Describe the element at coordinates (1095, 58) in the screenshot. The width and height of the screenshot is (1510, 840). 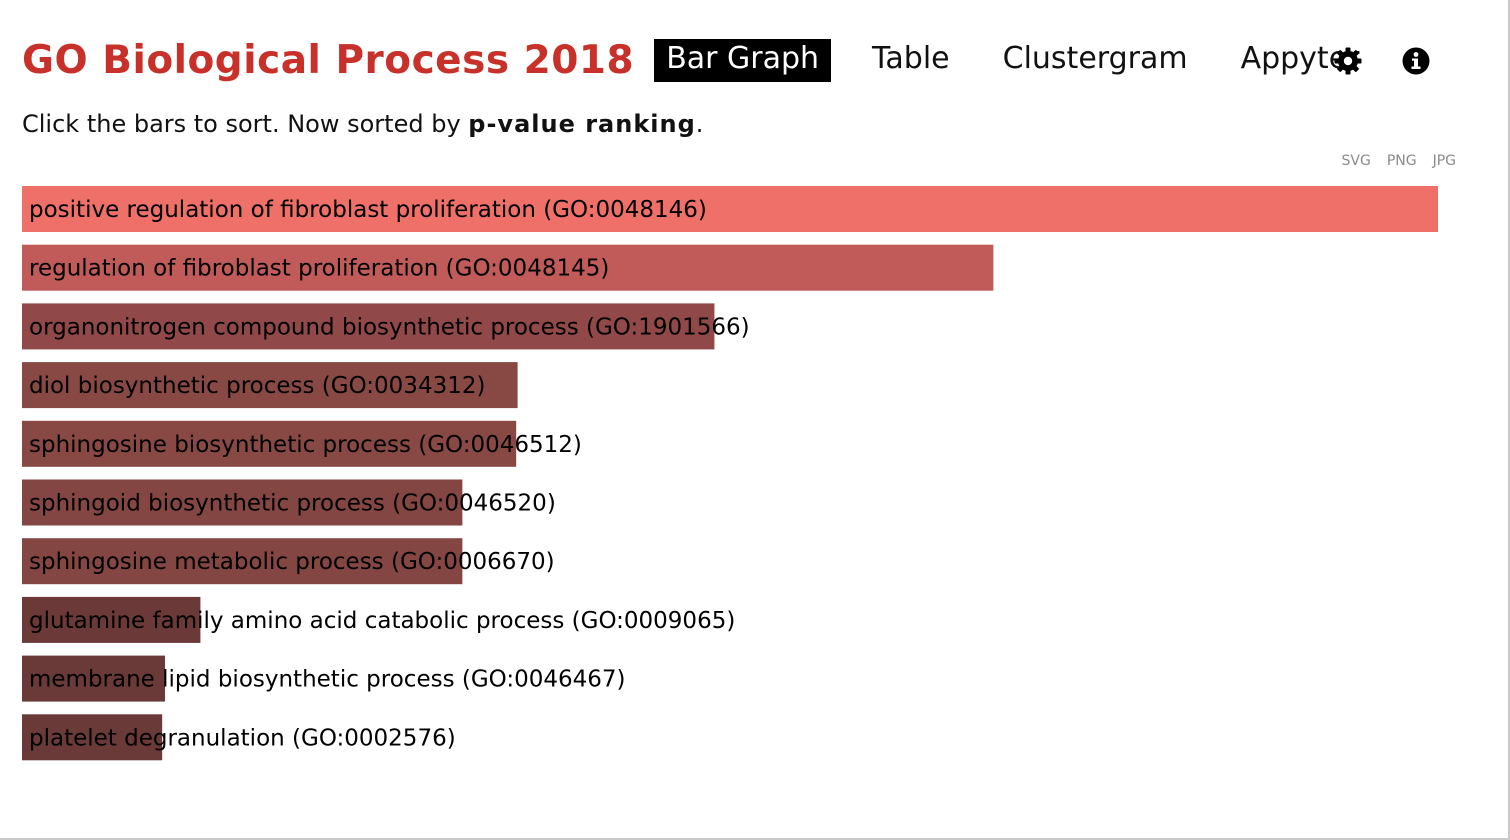
I see `tab-clustergram: Clustergram` at that location.